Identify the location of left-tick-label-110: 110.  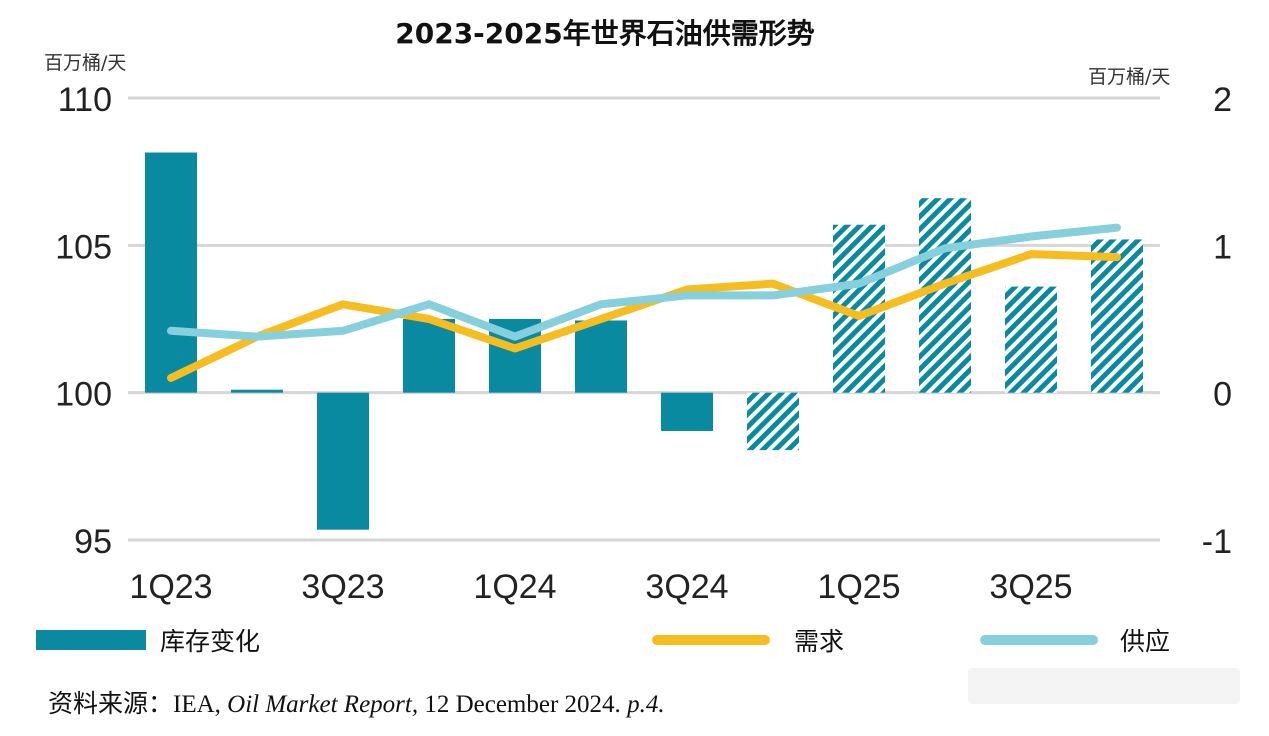
(85, 100).